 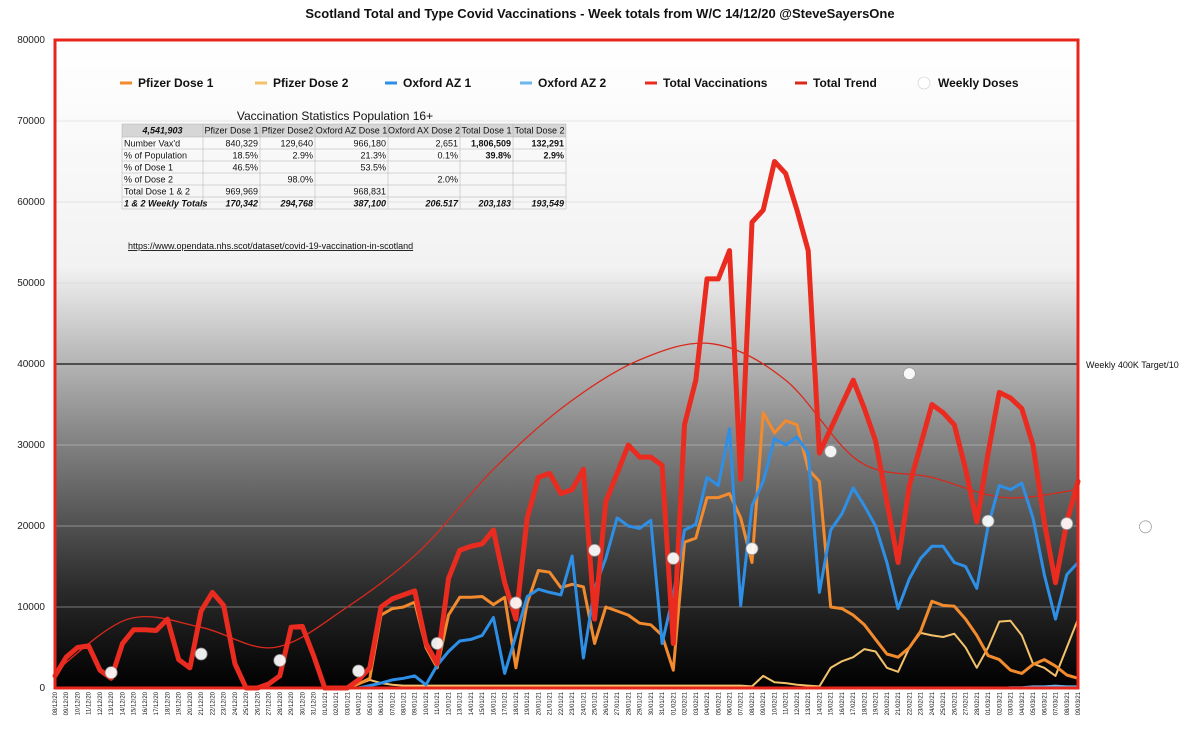 What do you see at coordinates (498, 156) in the screenshot?
I see `table-cell: 39.8%` at bounding box center [498, 156].